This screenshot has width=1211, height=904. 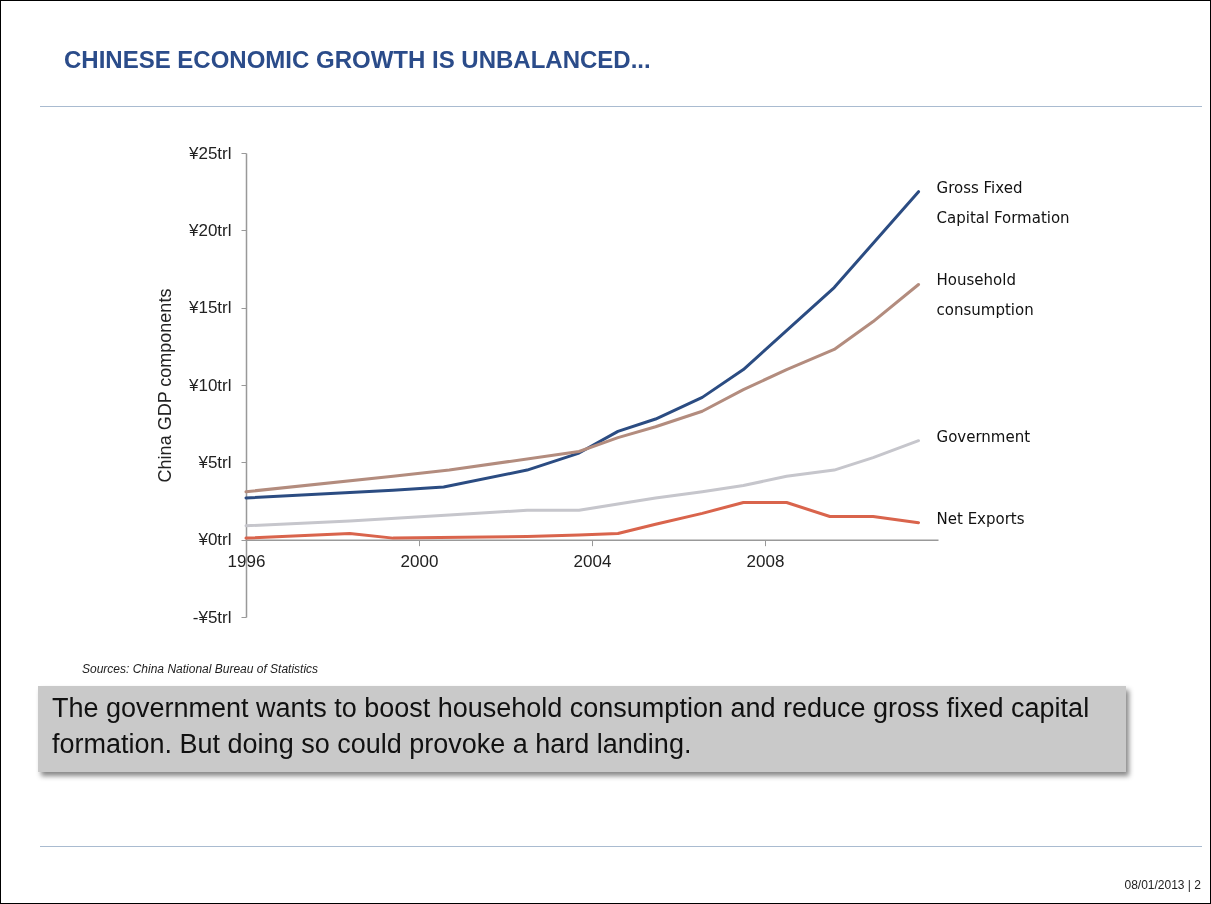 I want to click on series-label: Government, so click(x=983, y=436).